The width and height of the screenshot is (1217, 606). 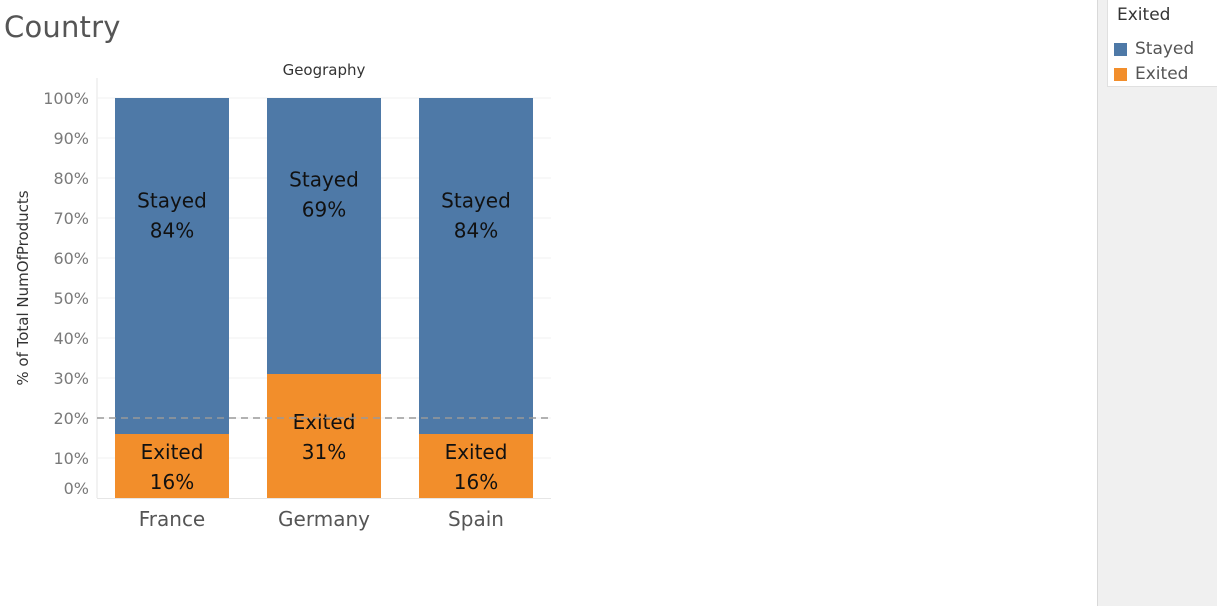 I want to click on sheet-title: Country, so click(x=62, y=27).